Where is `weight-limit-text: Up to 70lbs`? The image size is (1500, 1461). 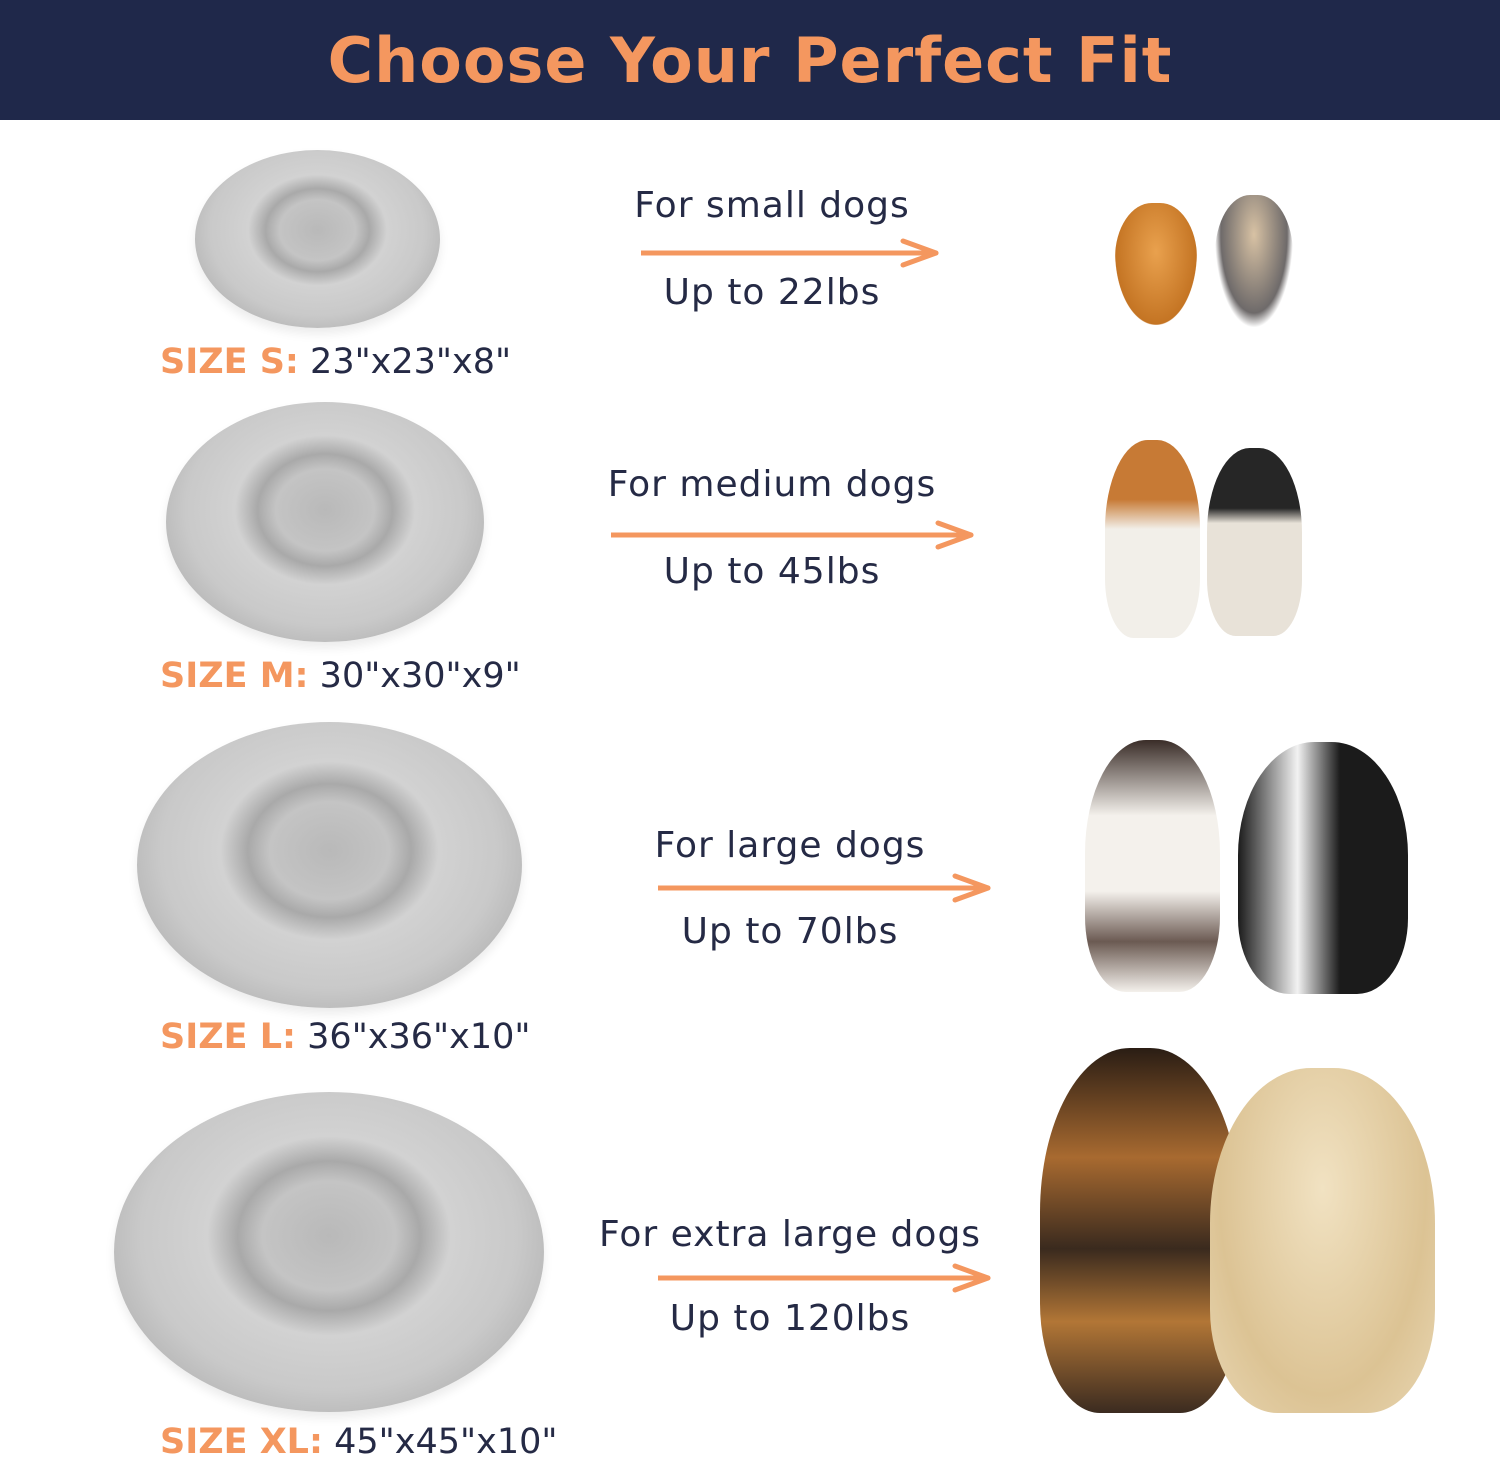
weight-limit-text: Up to 70lbs is located at coordinates (790, 931).